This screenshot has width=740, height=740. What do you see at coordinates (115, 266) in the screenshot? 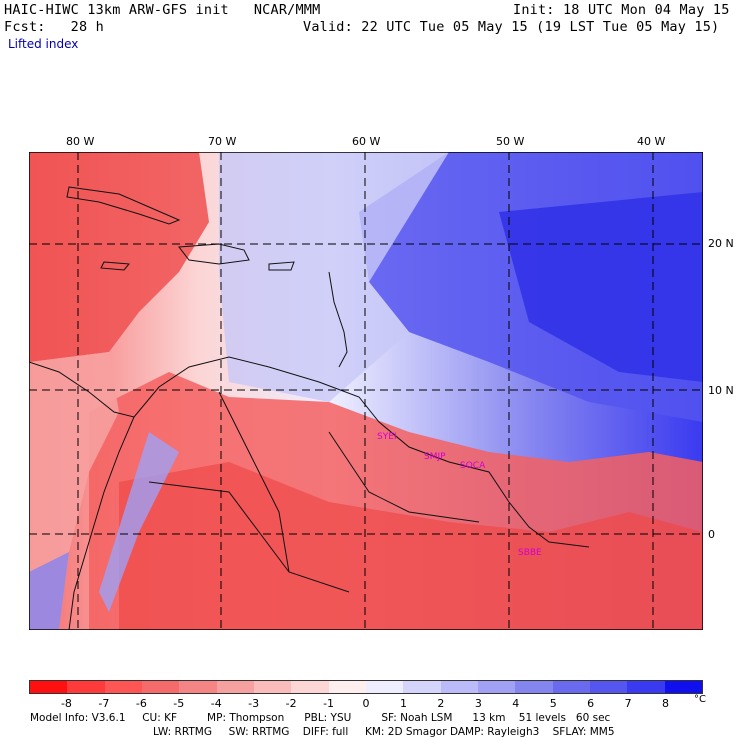
I see `jamaica-coast` at bounding box center [115, 266].